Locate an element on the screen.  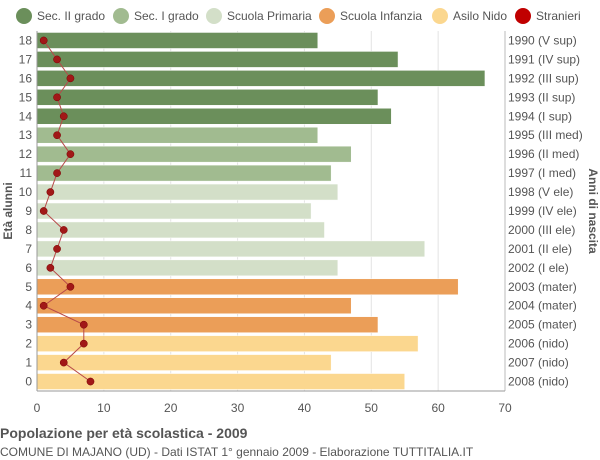
y-tick-label: 1 is located at coordinates (28, 363).